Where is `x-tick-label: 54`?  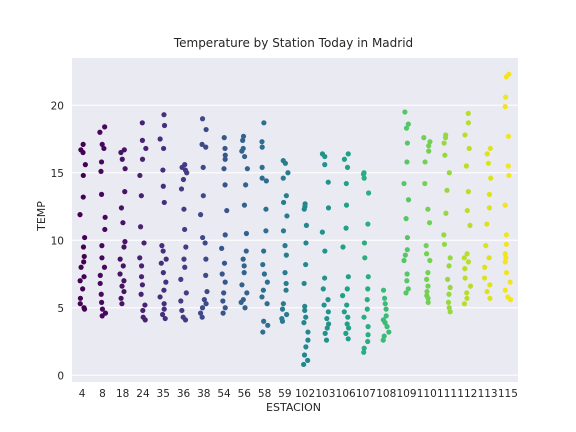
x-tick-label: 54 is located at coordinates (224, 394).